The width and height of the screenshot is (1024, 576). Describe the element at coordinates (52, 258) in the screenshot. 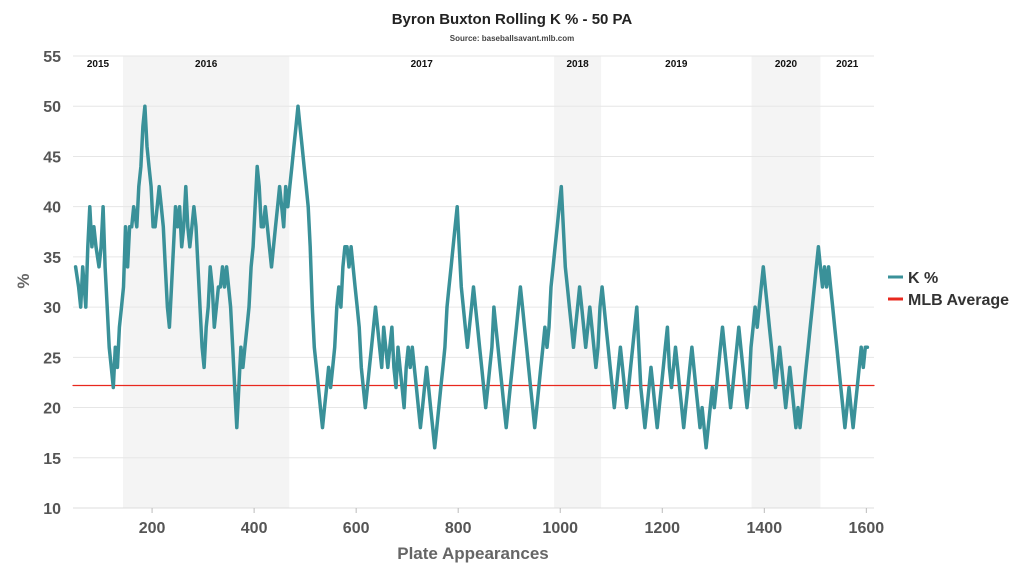

I see `y-tick-label: 35` at that location.